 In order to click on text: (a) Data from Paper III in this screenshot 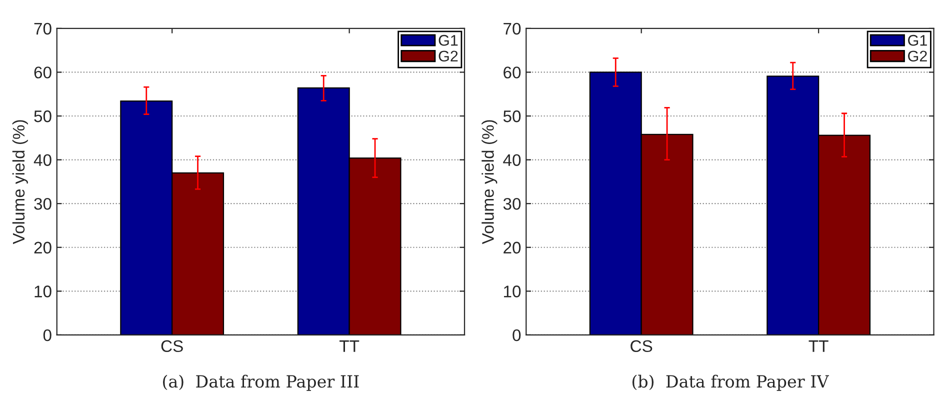, I will do `click(261, 382)`.